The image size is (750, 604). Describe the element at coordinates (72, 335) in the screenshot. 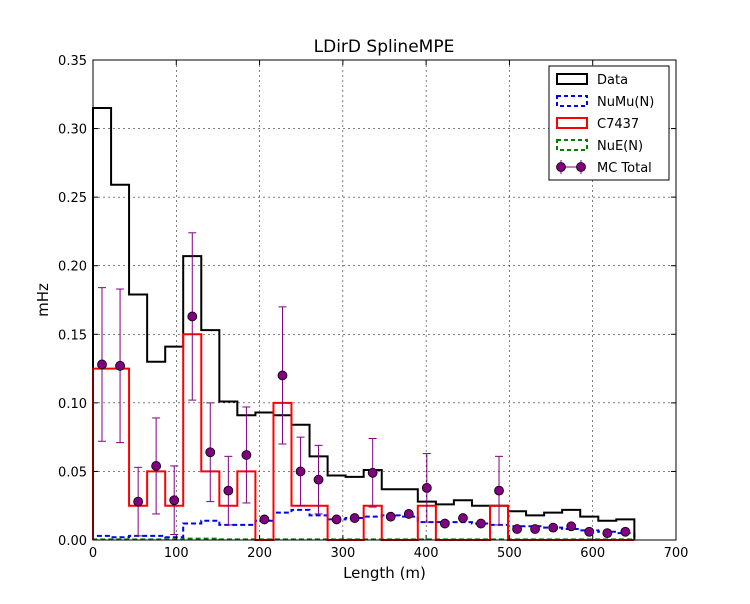

I see `y-tick-label: 0.15` at that location.